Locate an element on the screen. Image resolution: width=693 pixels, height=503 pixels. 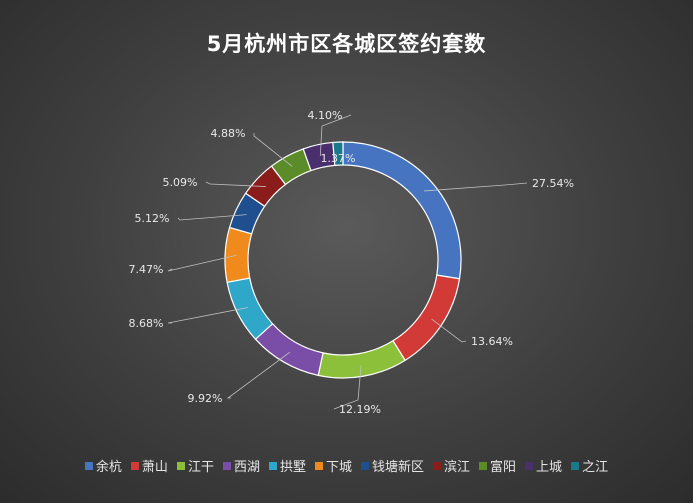
legend-item: 西湖 is located at coordinates (241, 465).